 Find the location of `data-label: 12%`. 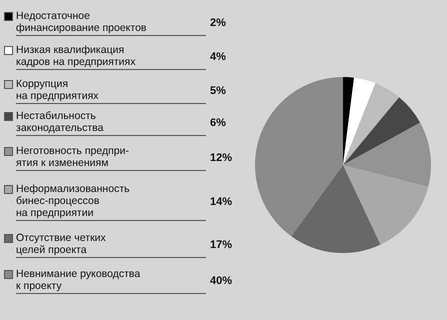

data-label: 12% is located at coordinates (221, 158).